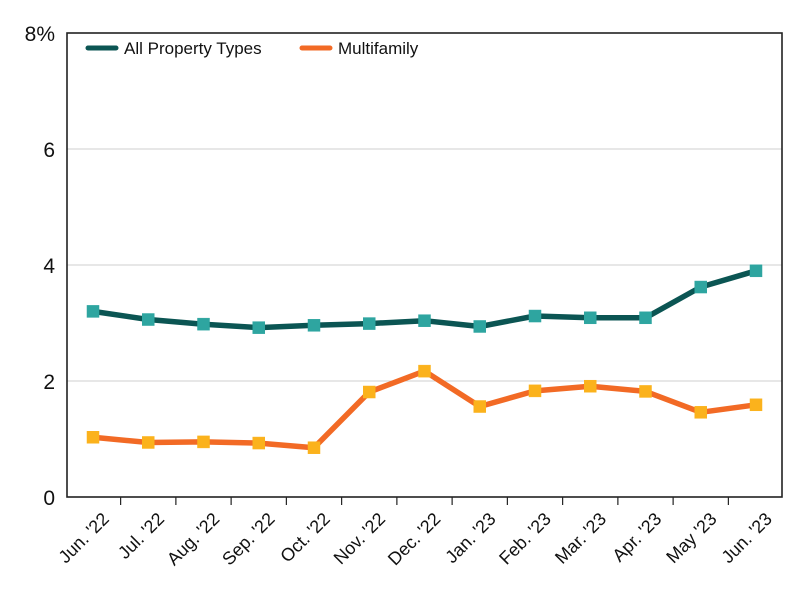 The image size is (800, 600). I want to click on y-axis-ticks: 0 2 4 6 8%, so click(40, 266).